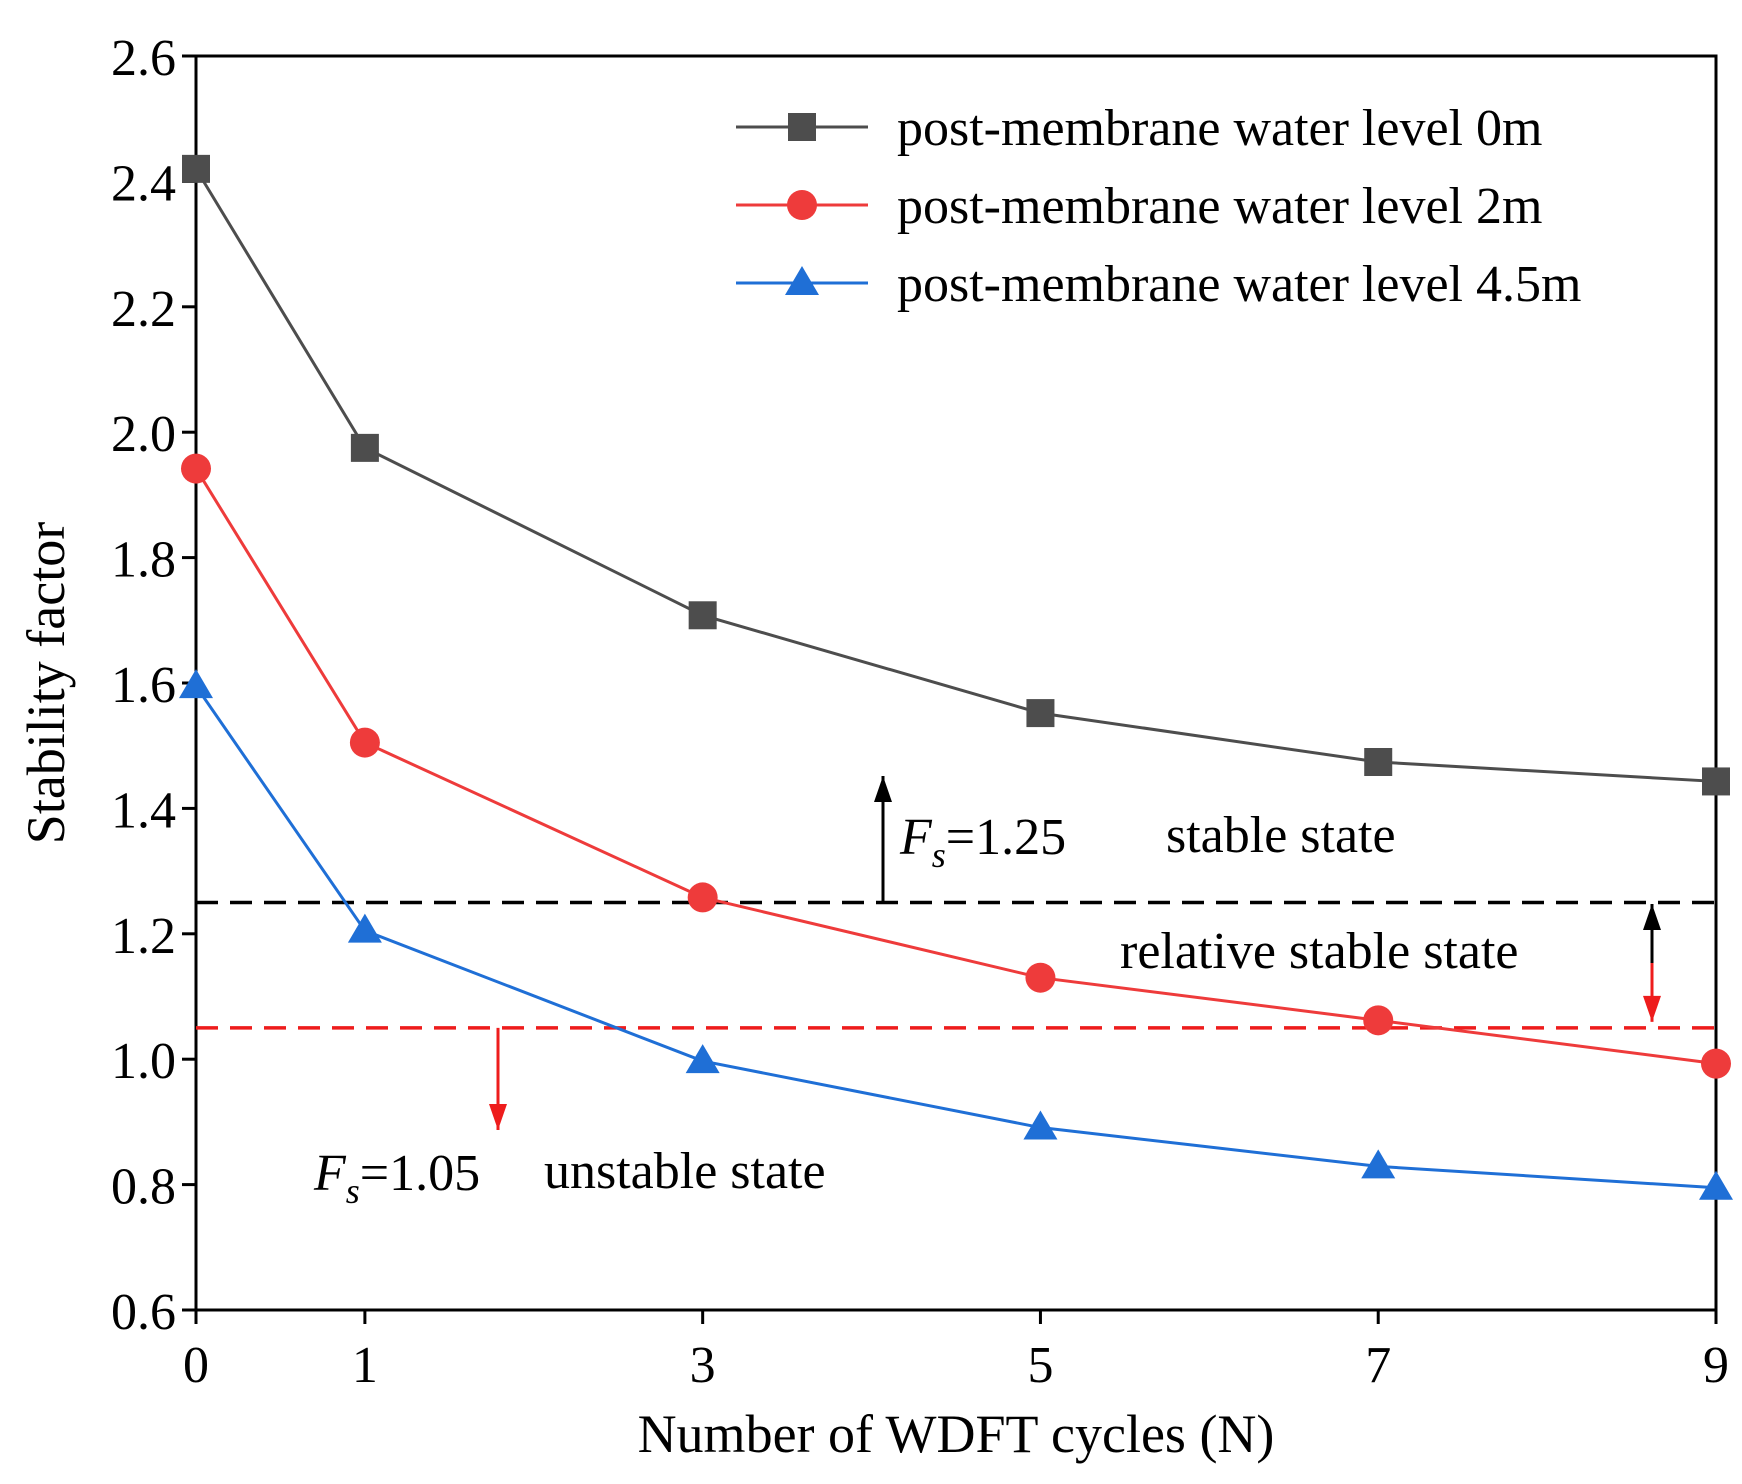 This screenshot has width=1742, height=1484. What do you see at coordinates (956, 965) in the screenshot?
I see `threshold-lines` at bounding box center [956, 965].